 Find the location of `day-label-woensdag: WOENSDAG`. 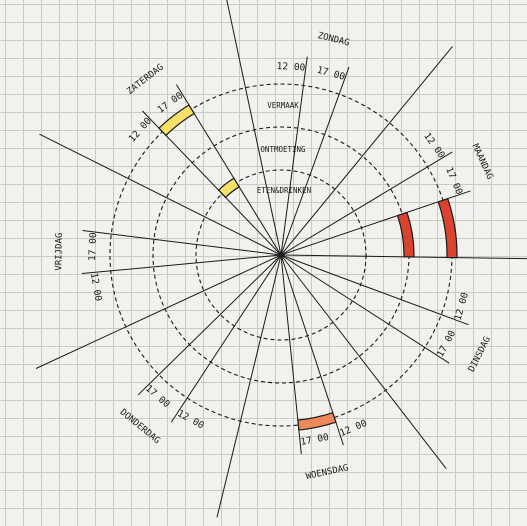

day-label-woensdag: WOENSDAG is located at coordinates (327, 472).